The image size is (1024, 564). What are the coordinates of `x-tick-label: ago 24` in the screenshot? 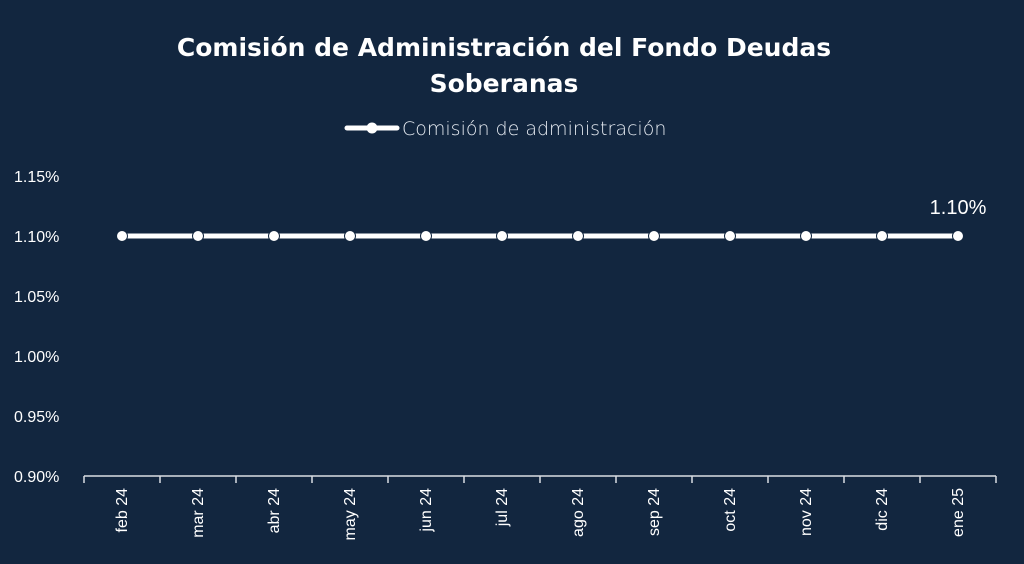 It's located at (578, 512).